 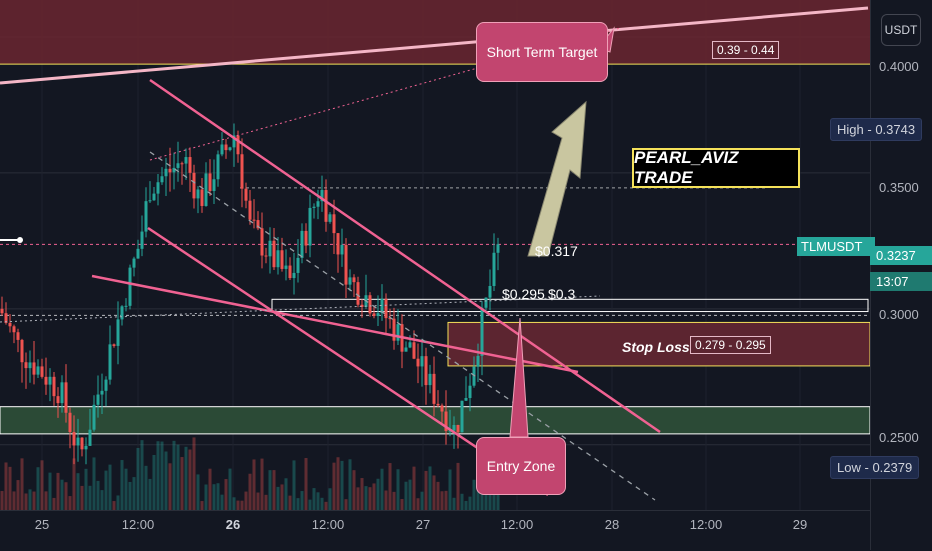 What do you see at coordinates (423, 524) in the screenshot?
I see `x-tick-label: 27` at bounding box center [423, 524].